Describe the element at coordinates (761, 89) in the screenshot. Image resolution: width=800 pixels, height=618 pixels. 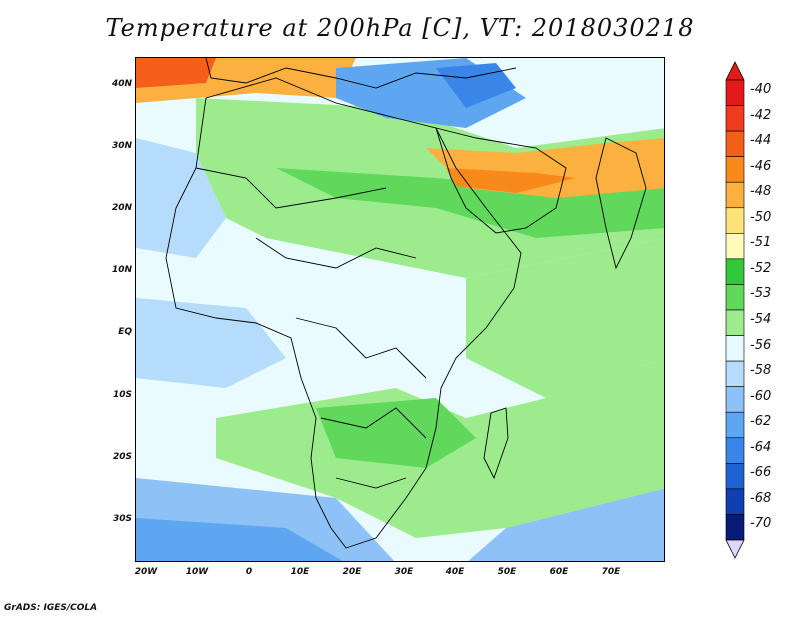
I see `colorbar-level-label: -40` at that location.